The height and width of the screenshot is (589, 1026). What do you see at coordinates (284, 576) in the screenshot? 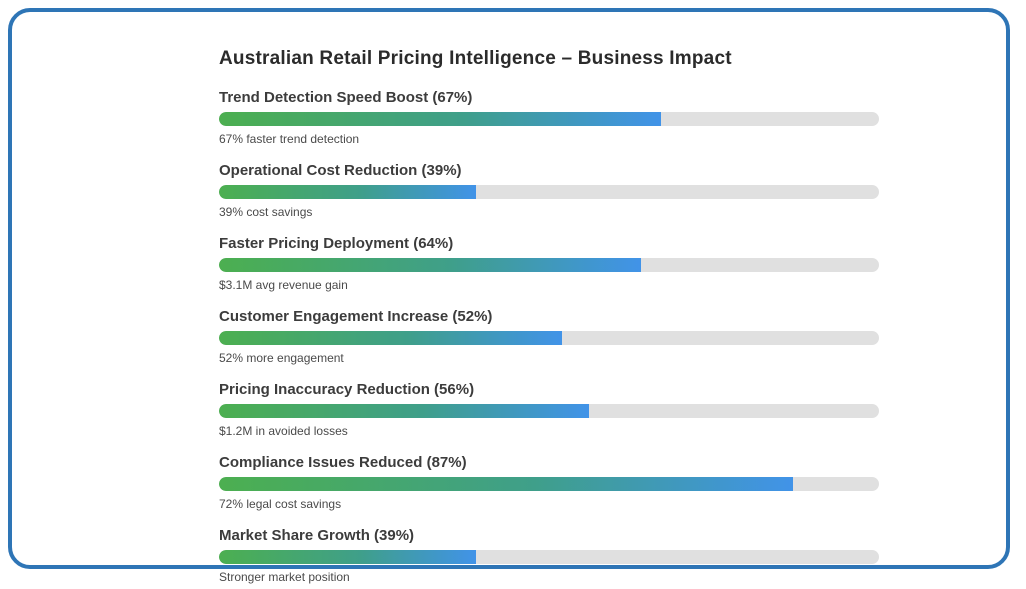
I see `bar-caption: Stronger market position` at bounding box center [284, 576].